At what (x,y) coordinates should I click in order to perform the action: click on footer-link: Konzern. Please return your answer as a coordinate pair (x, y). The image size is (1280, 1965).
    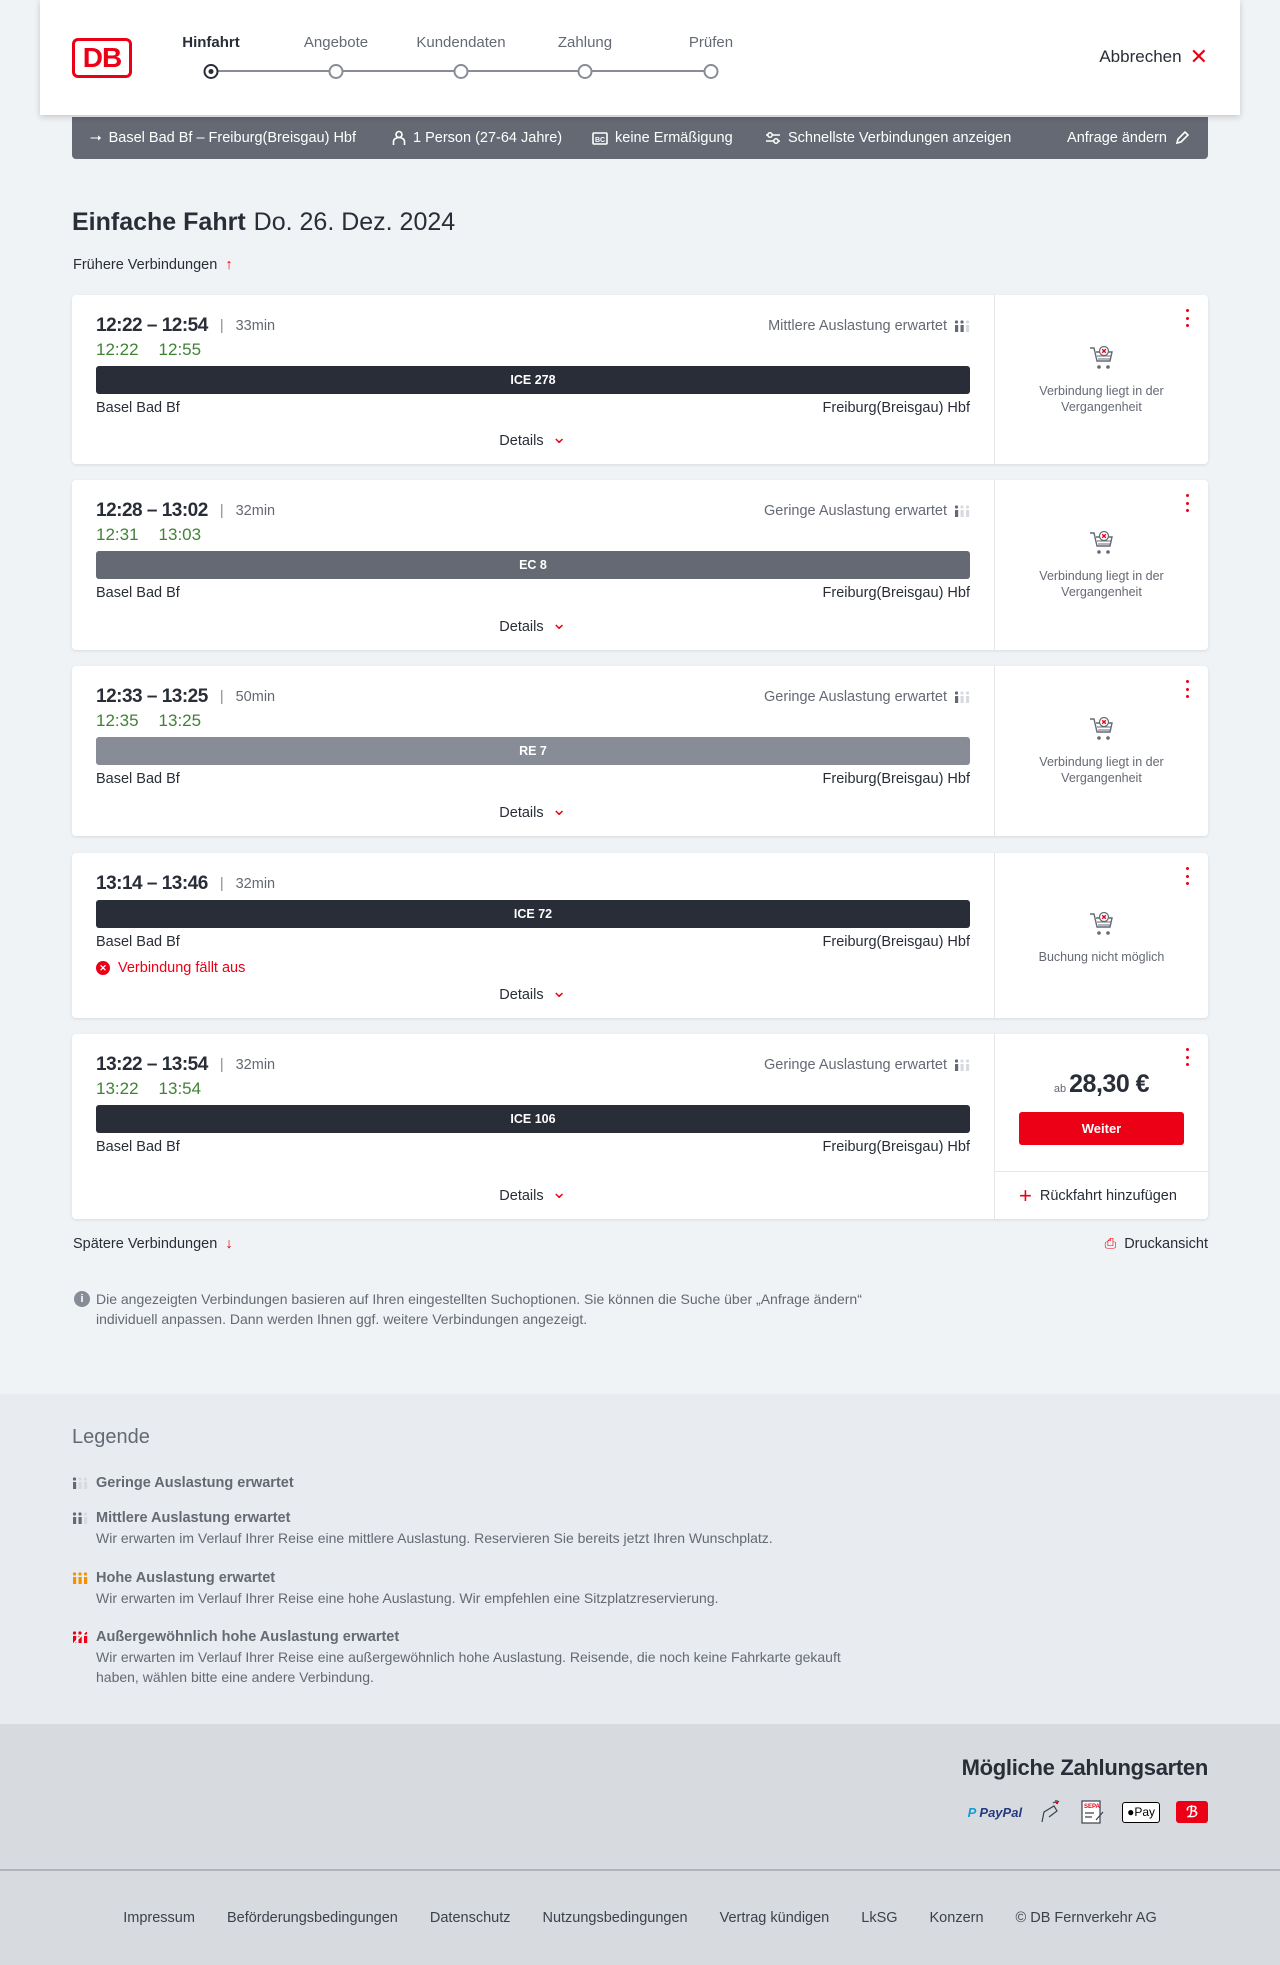
    Looking at the image, I should click on (956, 1918).